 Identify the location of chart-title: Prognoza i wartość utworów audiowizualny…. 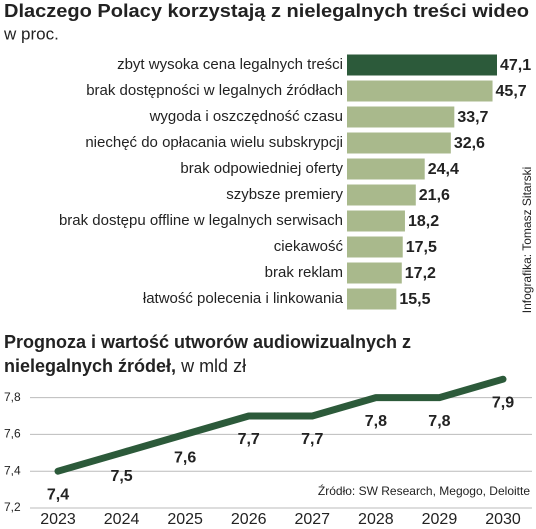
(208, 354).